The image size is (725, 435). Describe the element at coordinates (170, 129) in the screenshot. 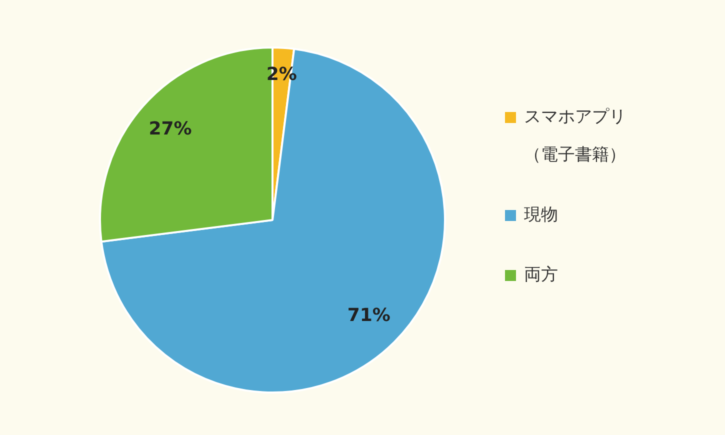

I see `data-label: 27%` at that location.